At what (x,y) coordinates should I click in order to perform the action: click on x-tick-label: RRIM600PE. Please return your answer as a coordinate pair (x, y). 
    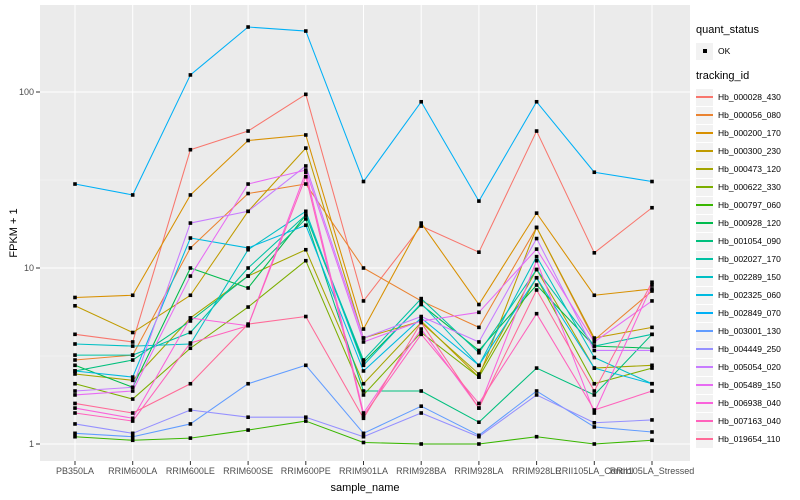
    Looking at the image, I should click on (306, 471).